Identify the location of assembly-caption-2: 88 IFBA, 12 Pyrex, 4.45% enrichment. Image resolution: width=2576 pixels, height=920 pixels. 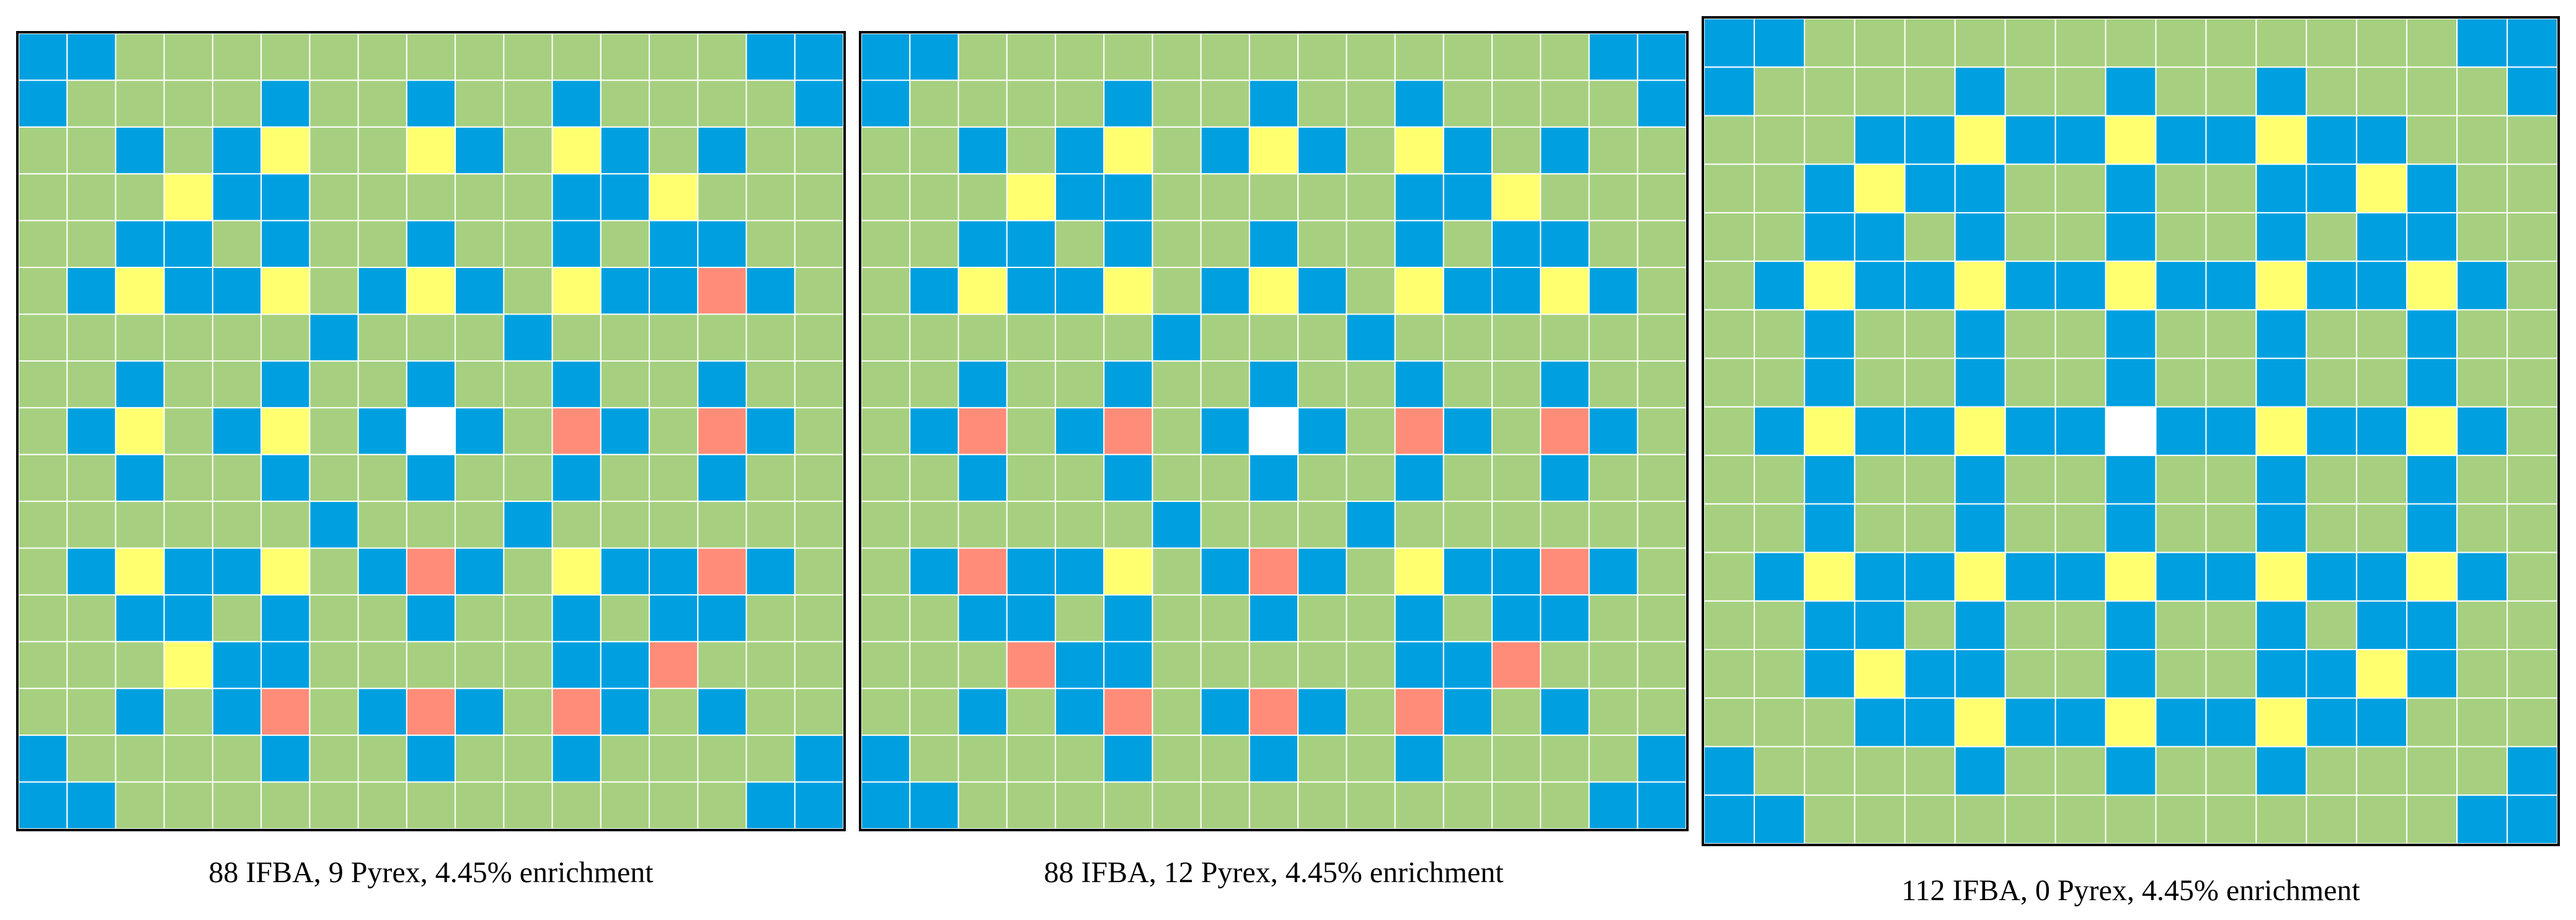
(1274, 873).